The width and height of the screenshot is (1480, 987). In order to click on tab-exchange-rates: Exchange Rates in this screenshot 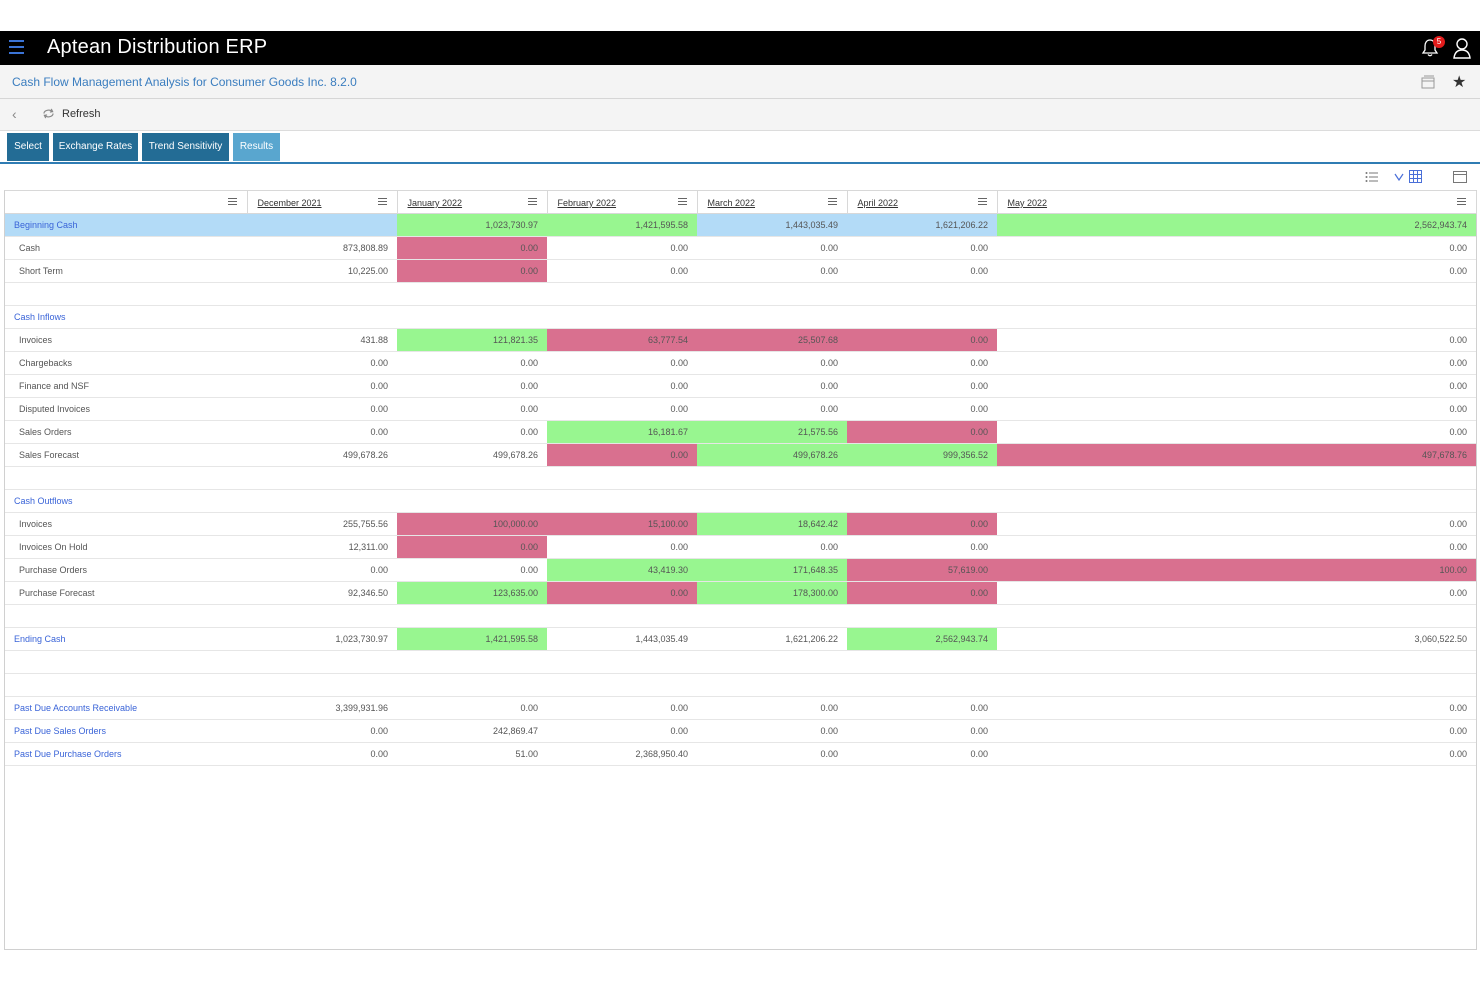, I will do `click(95, 147)`.